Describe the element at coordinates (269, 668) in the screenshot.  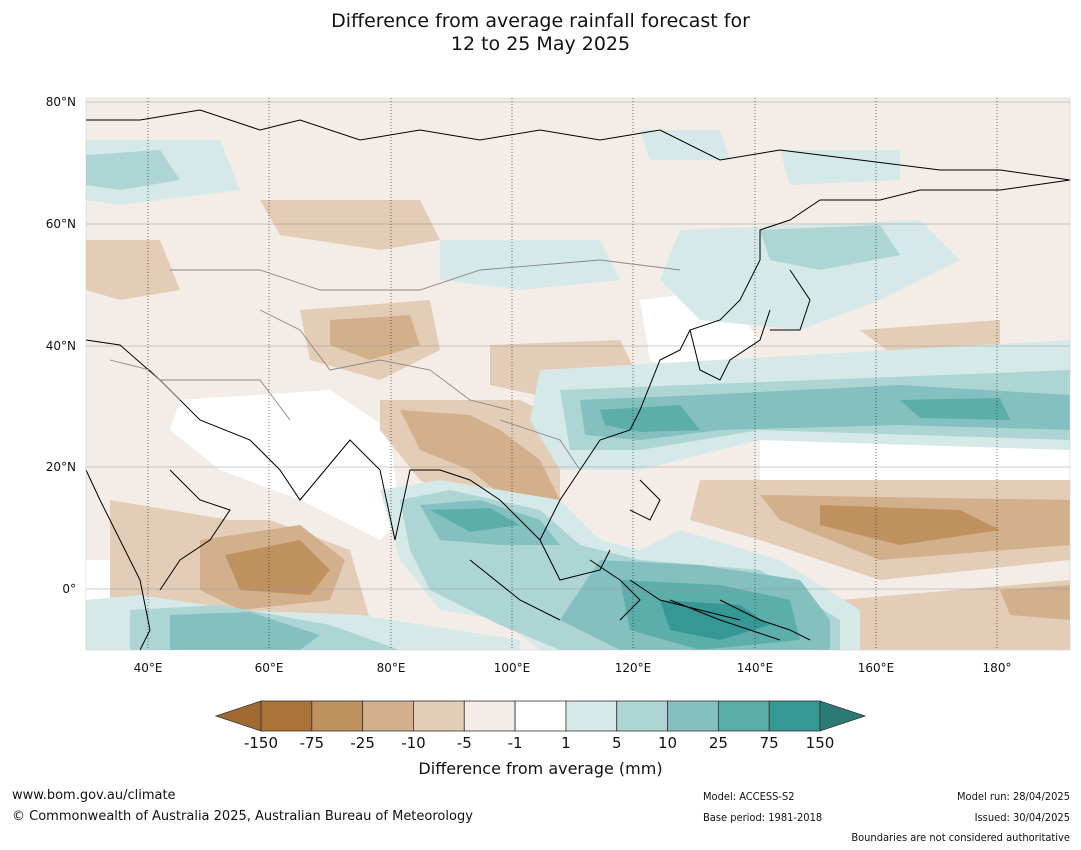
I see `lon-label-60e: 60°E` at that location.